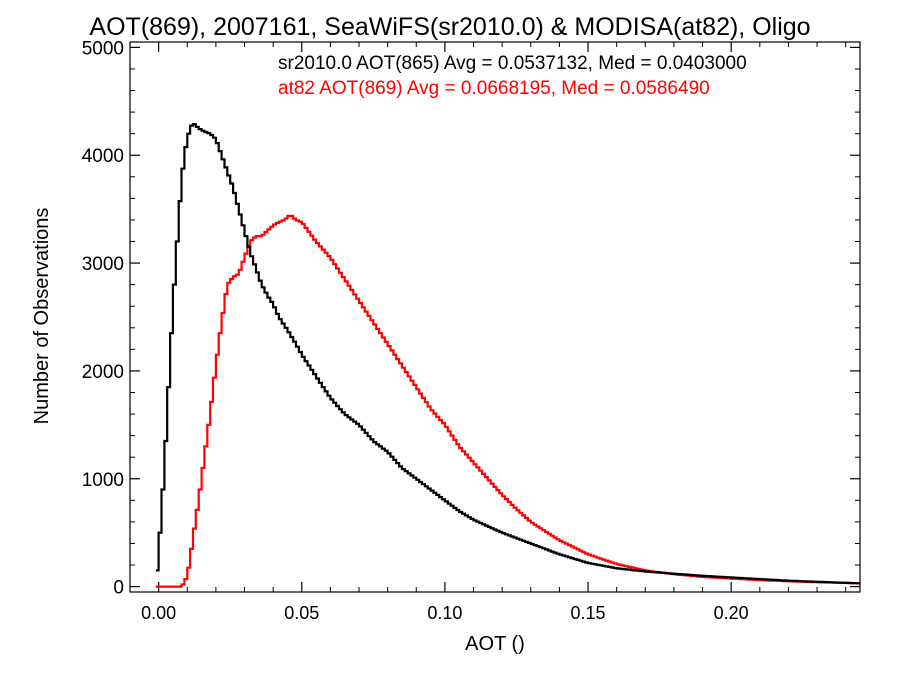  What do you see at coordinates (118, 588) in the screenshot?
I see `y-tick-label: 0` at bounding box center [118, 588].